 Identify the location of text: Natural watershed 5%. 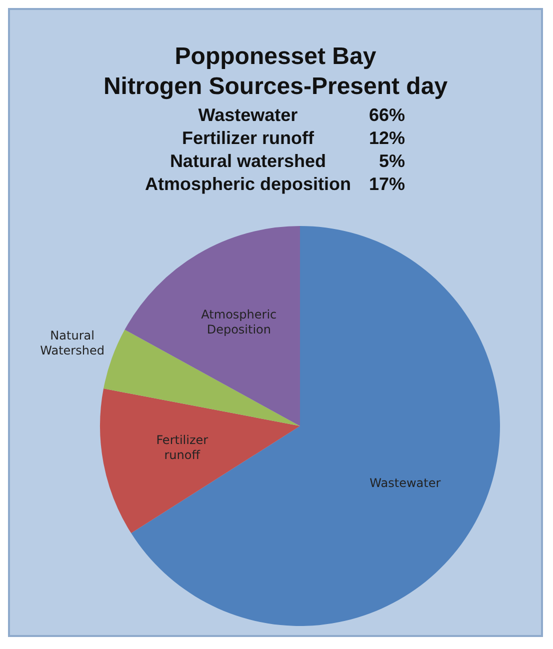
(288, 161).